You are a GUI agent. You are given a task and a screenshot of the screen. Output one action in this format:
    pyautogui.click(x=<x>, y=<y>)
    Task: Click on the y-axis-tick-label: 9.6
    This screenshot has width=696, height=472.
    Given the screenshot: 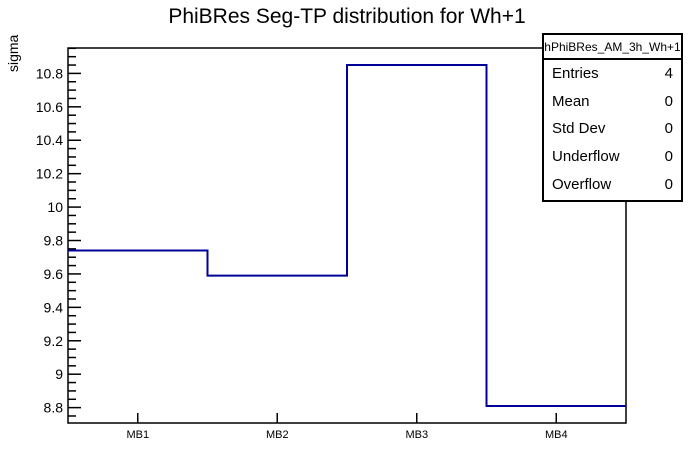 What is the action you would take?
    pyautogui.click(x=54, y=274)
    